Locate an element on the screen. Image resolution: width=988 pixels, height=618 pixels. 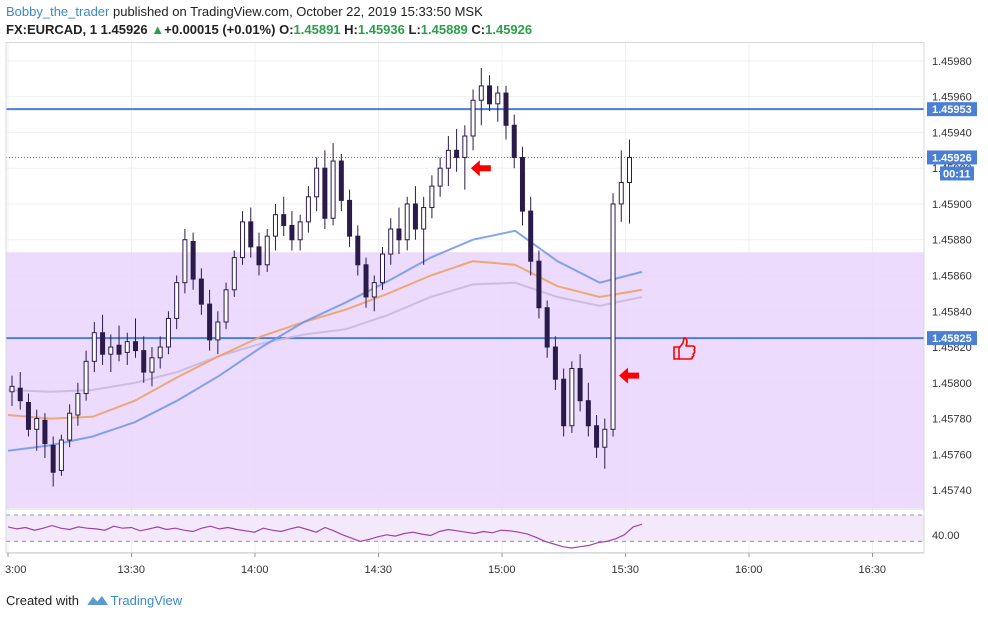
low-label: L: is located at coordinates (414, 29).